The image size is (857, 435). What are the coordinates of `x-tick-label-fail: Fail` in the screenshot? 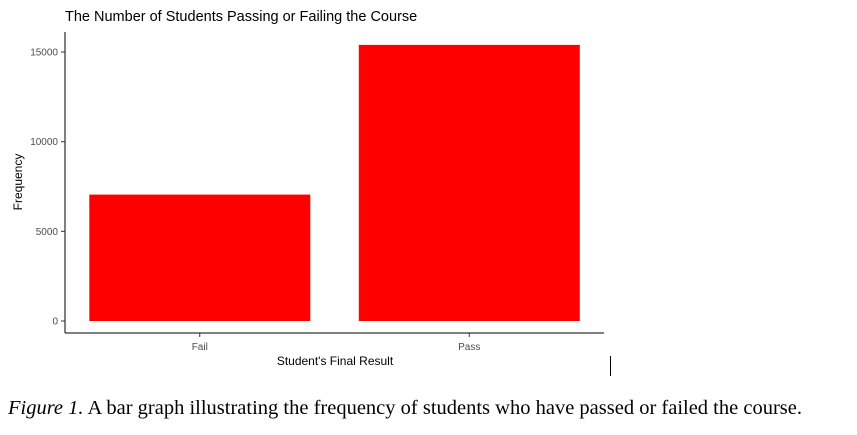 It's located at (200, 347).